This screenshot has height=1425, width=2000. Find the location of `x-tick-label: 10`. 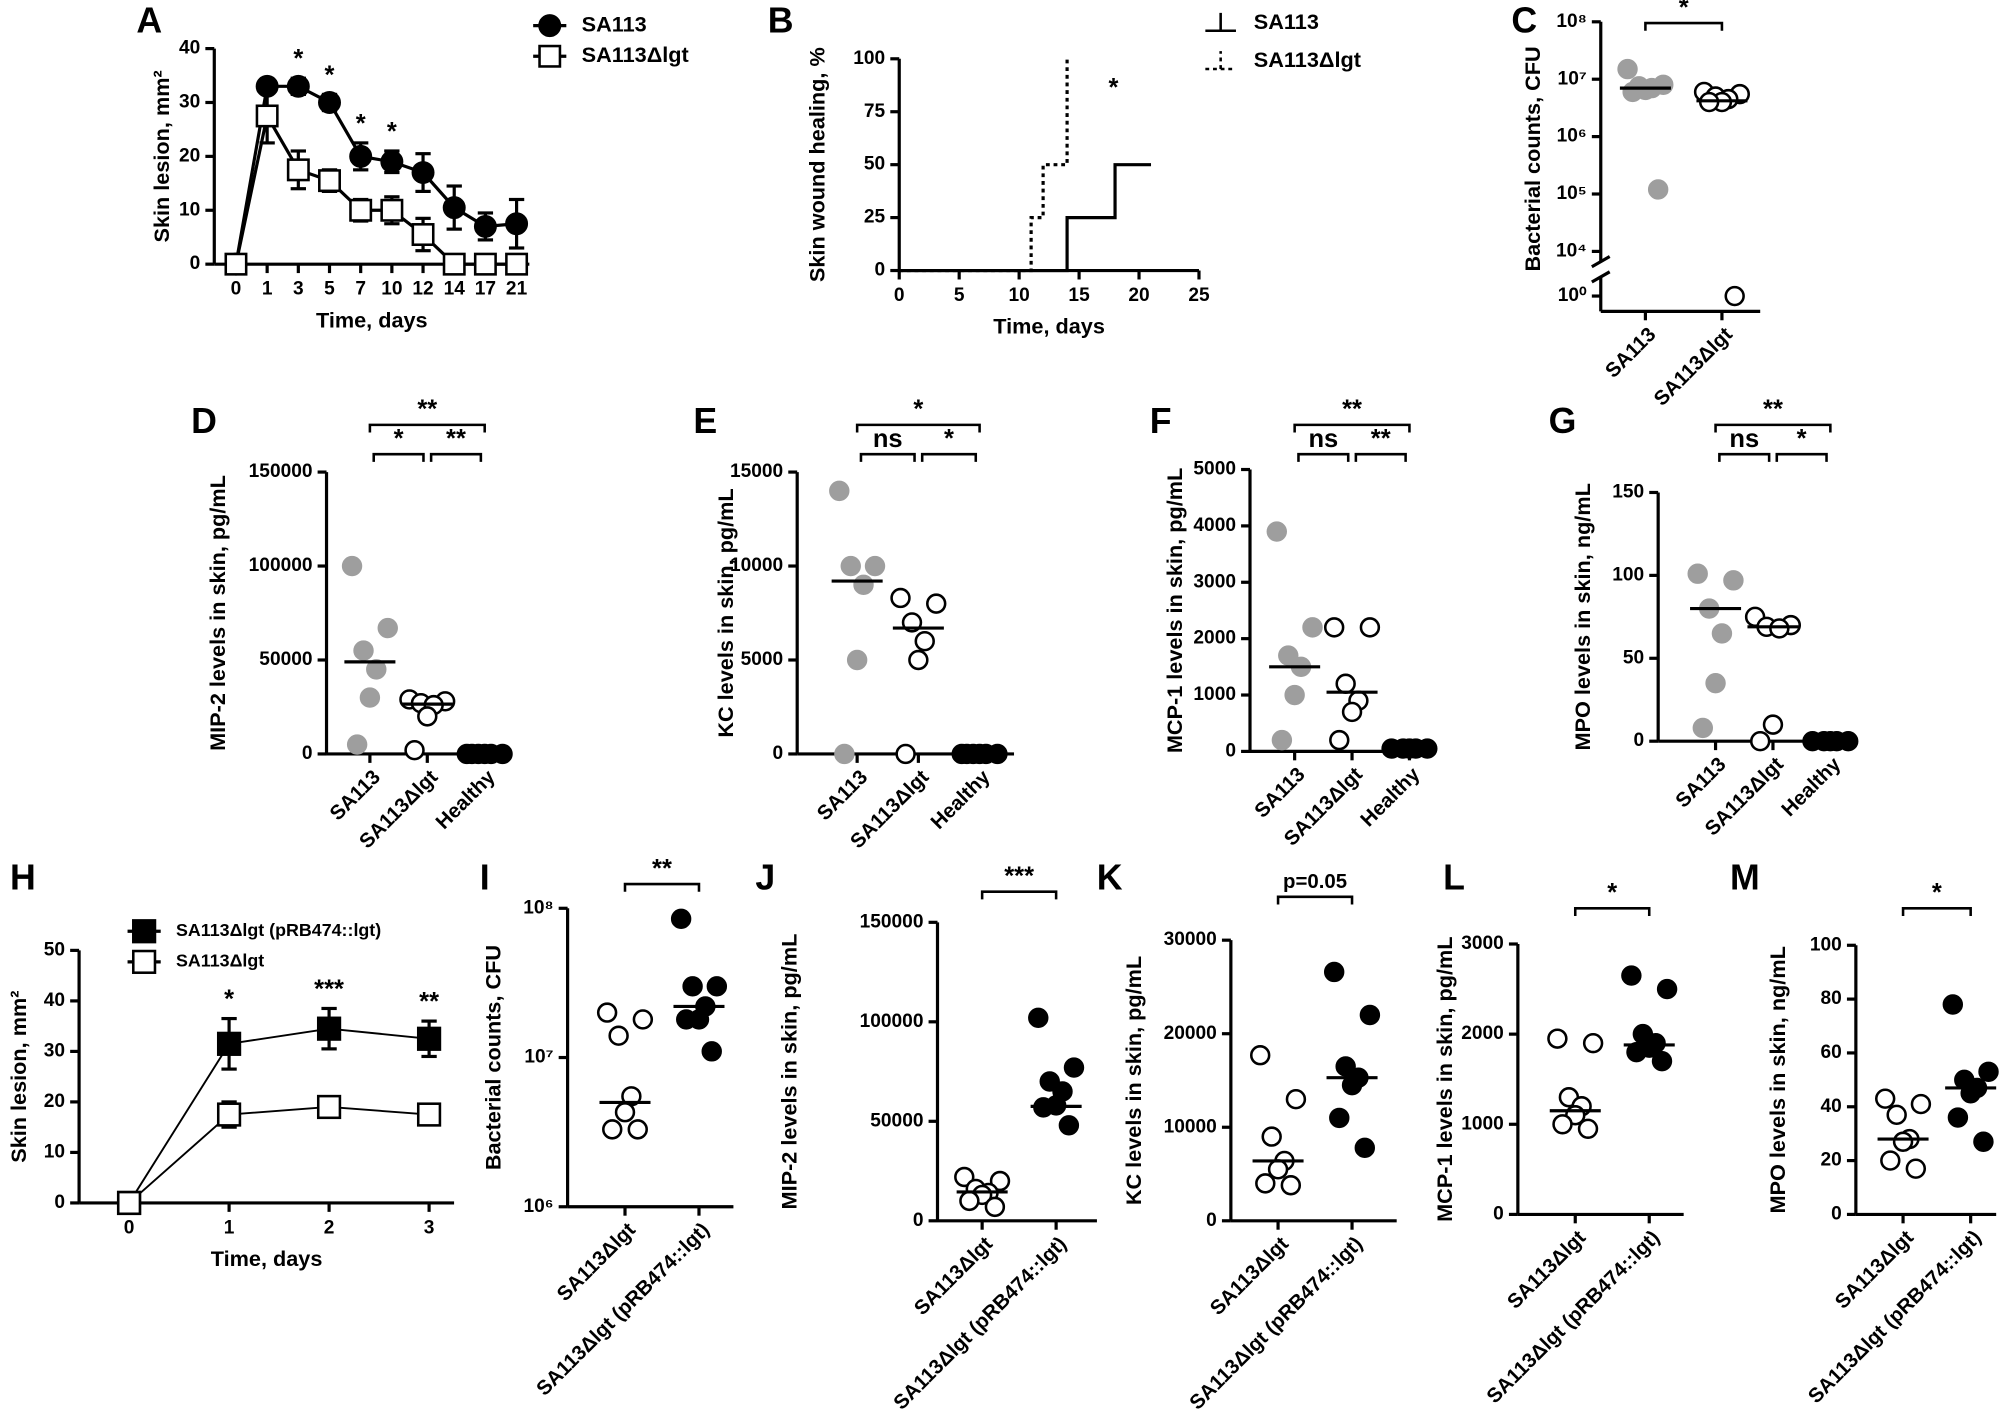

x-tick-label: 10 is located at coordinates (1018, 295).